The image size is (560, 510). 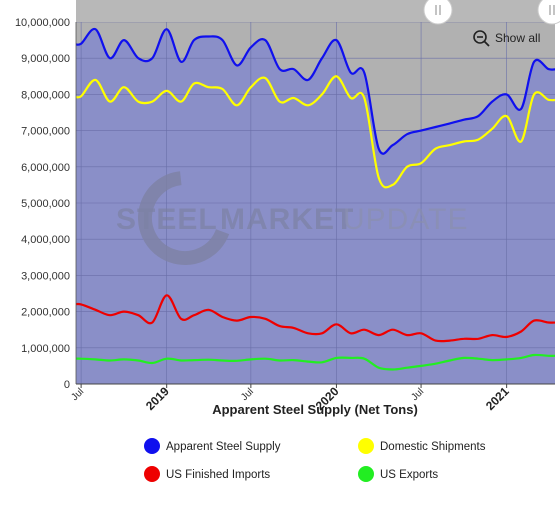 What do you see at coordinates (157, 398) in the screenshot?
I see `x-tick-label: 2019` at bounding box center [157, 398].